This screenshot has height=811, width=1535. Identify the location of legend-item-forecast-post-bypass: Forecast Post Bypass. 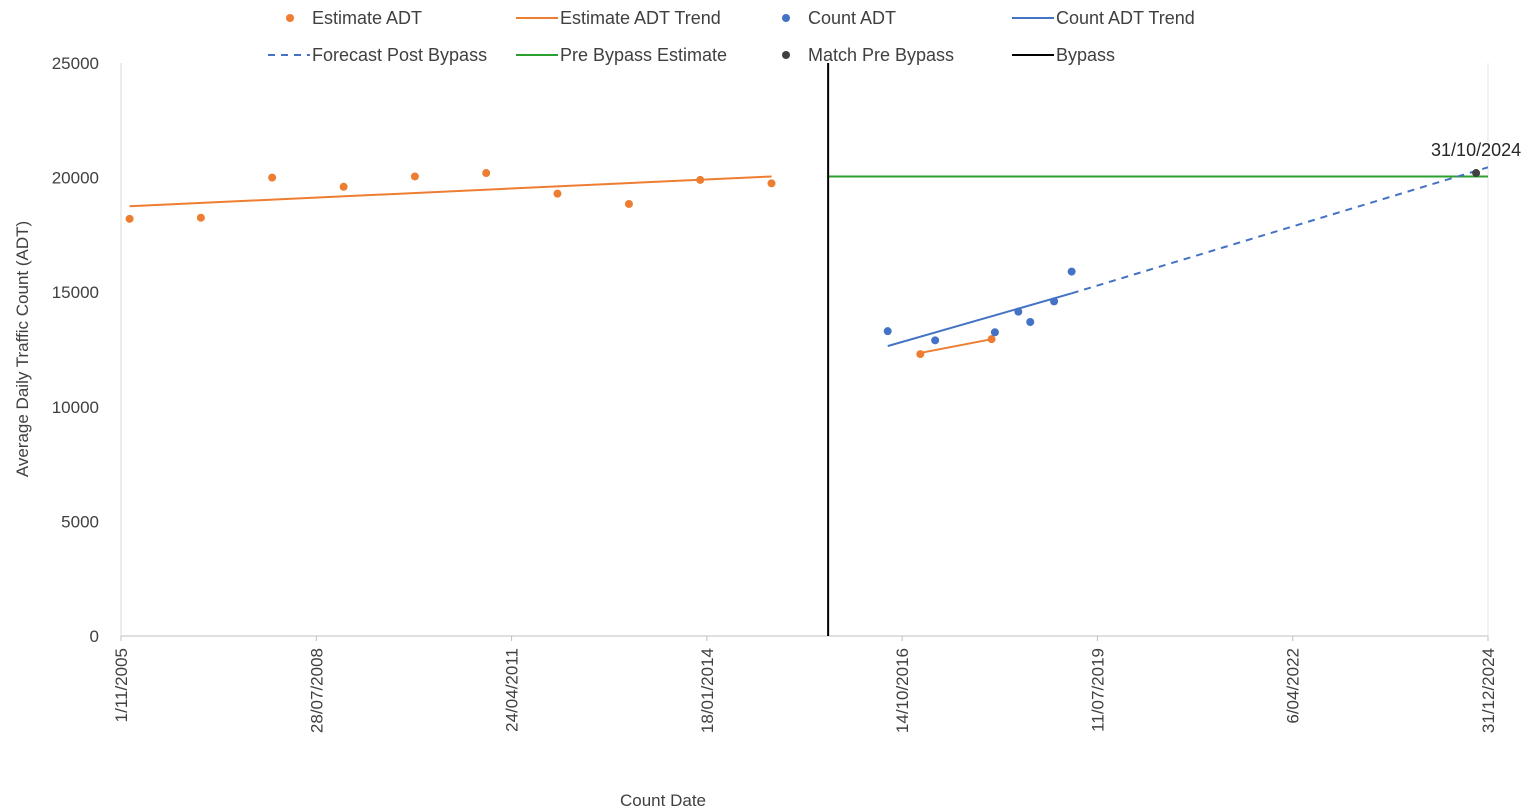
(377, 55).